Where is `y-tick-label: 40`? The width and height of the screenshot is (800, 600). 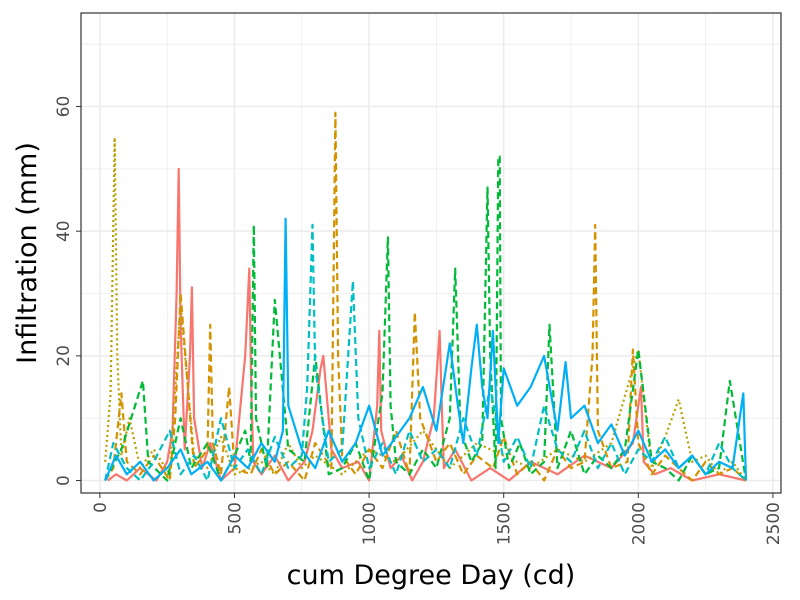
y-tick-label: 40 is located at coordinates (64, 231).